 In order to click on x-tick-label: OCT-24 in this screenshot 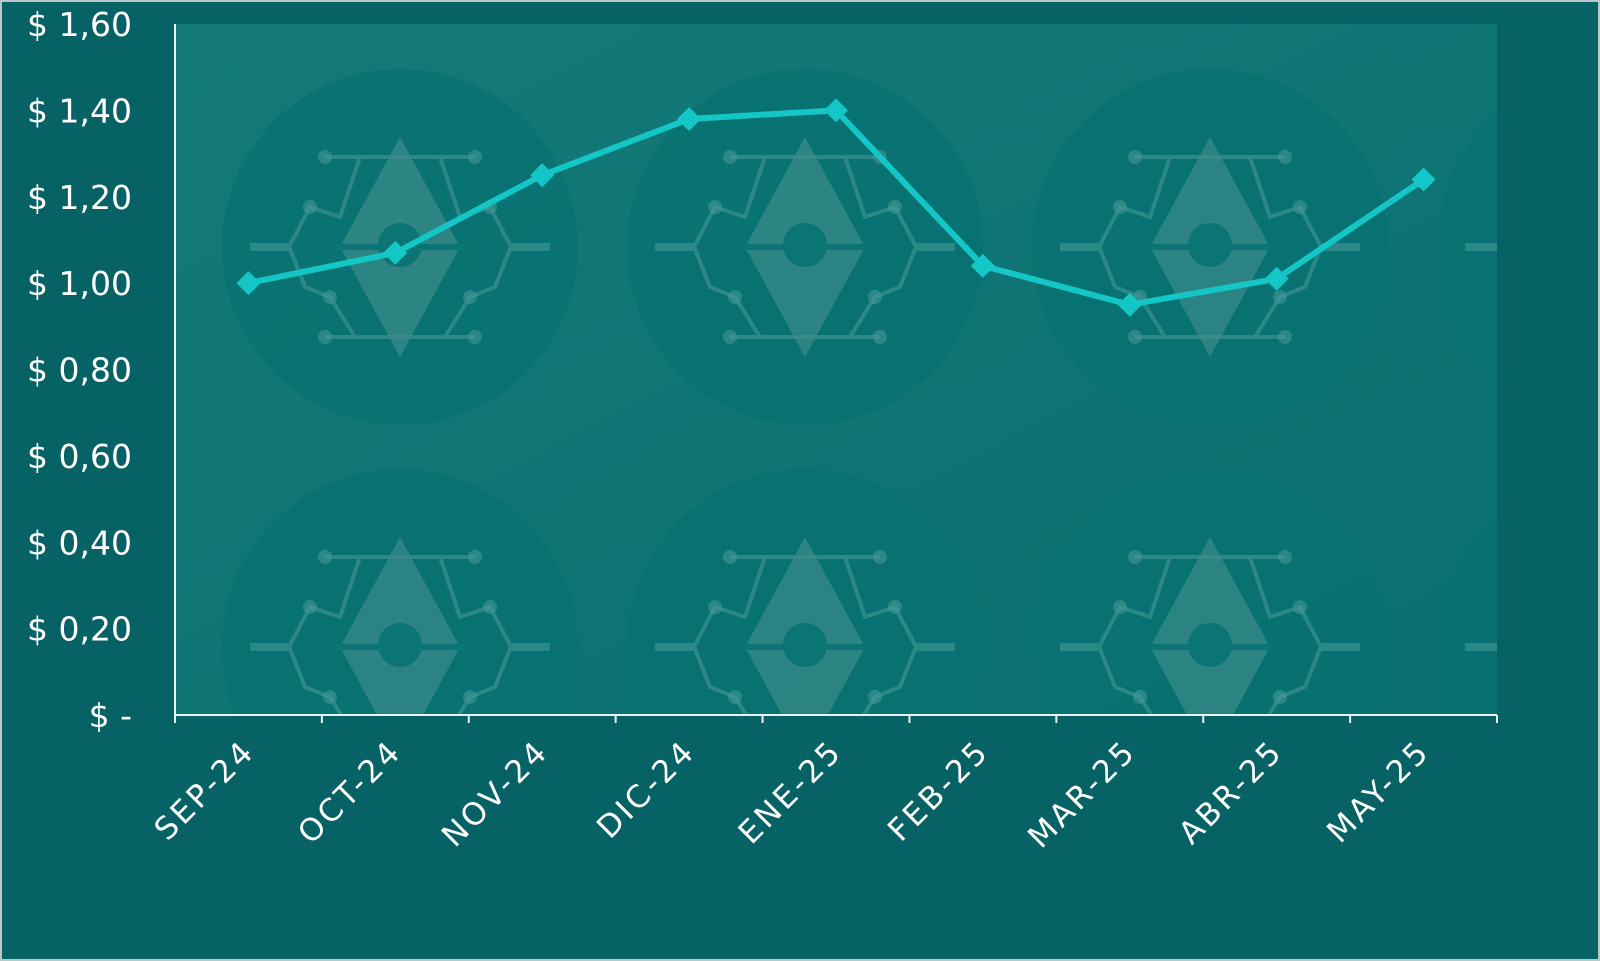, I will do `click(350, 792)`.